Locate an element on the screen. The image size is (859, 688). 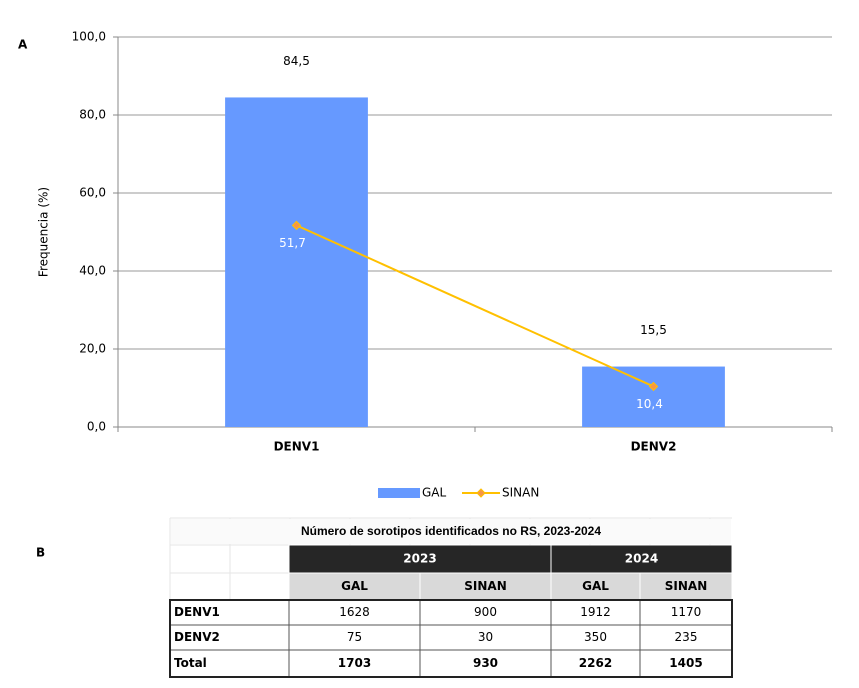
row-label: Total is located at coordinates (190, 663).